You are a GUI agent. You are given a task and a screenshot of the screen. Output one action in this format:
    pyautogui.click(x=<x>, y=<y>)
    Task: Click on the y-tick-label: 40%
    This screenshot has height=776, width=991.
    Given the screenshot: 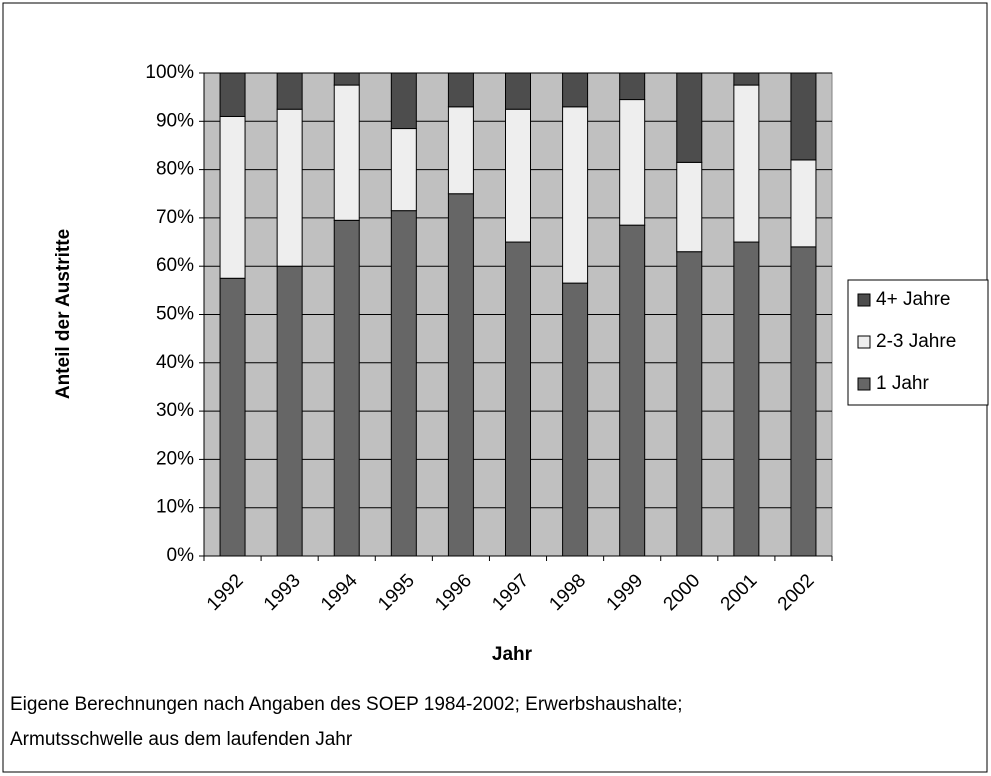 What is the action you would take?
    pyautogui.click(x=175, y=362)
    